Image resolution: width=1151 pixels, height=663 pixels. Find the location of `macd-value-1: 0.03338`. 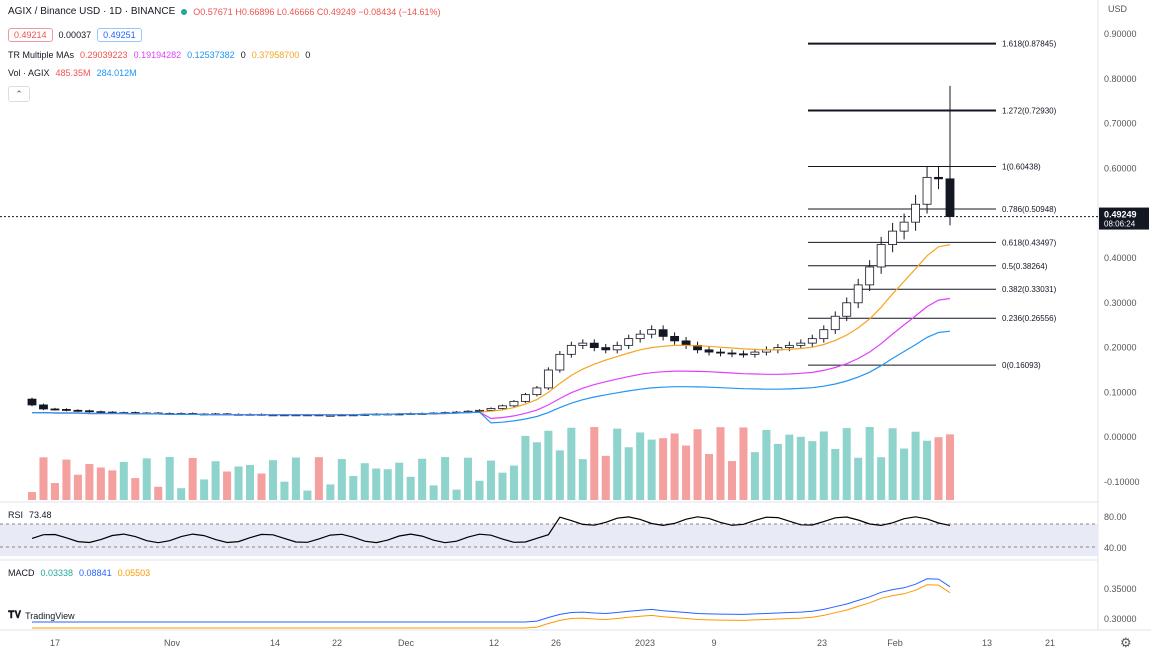

macd-value-1: 0.03338 is located at coordinates (57, 573).